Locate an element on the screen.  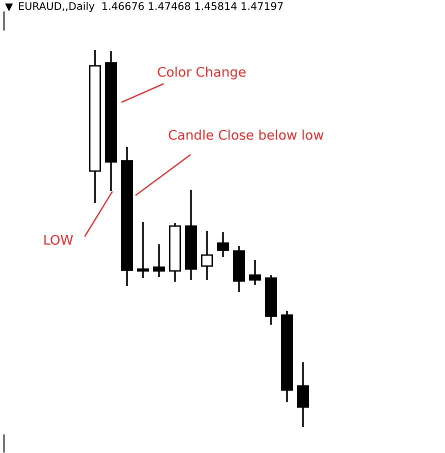
annotation: Candle Close below low is located at coordinates (246, 135).